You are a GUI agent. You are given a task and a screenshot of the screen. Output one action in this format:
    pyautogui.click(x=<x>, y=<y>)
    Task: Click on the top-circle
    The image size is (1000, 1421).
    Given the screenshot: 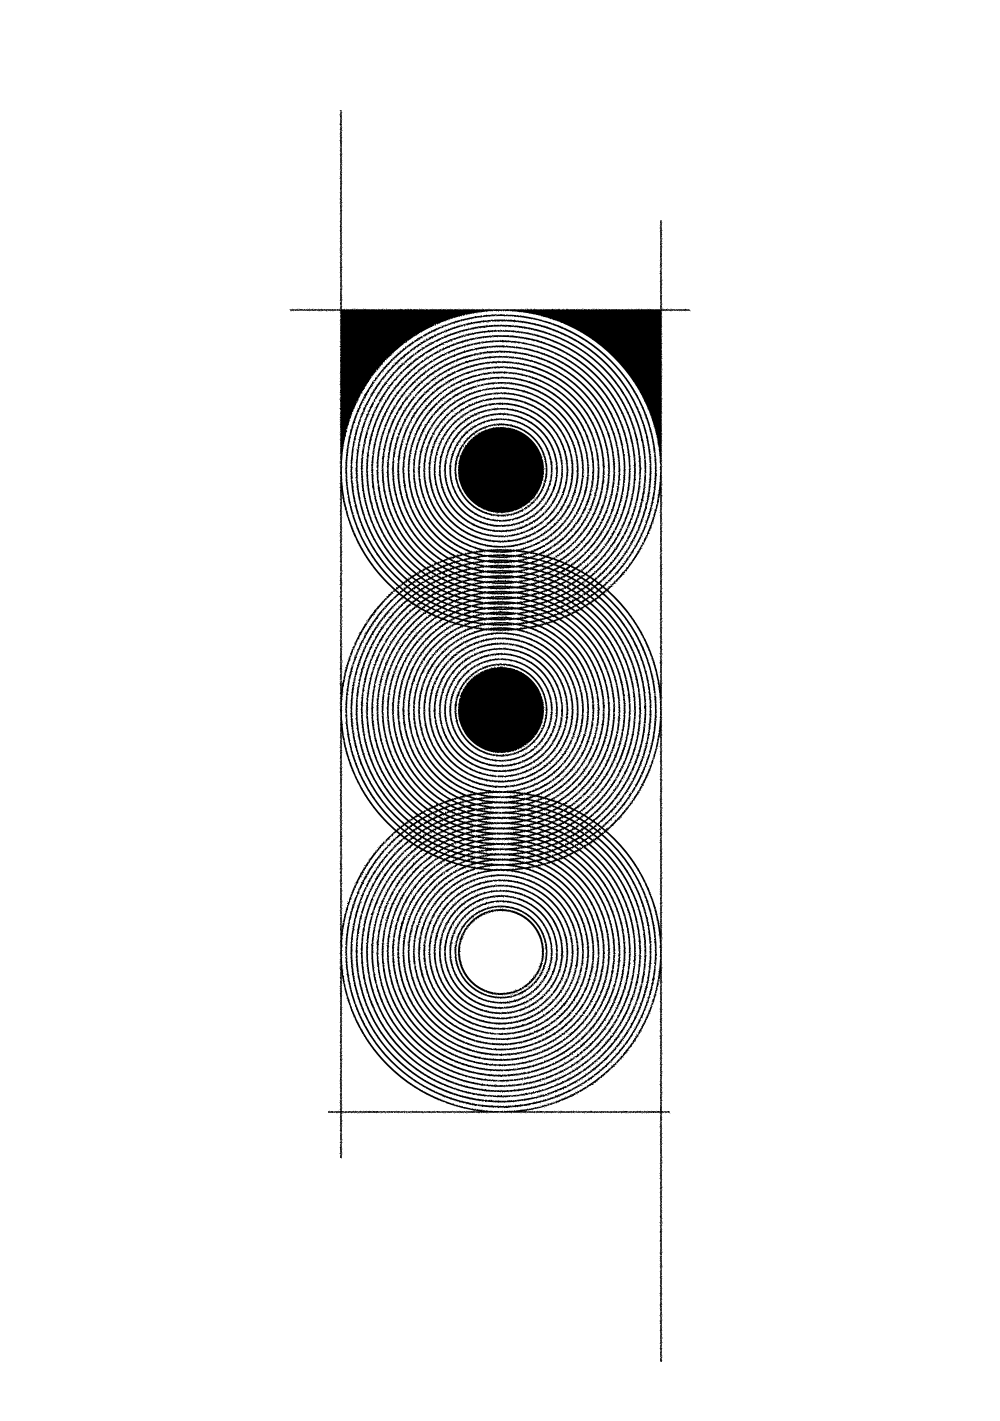 What is the action you would take?
    pyautogui.click(x=501, y=470)
    